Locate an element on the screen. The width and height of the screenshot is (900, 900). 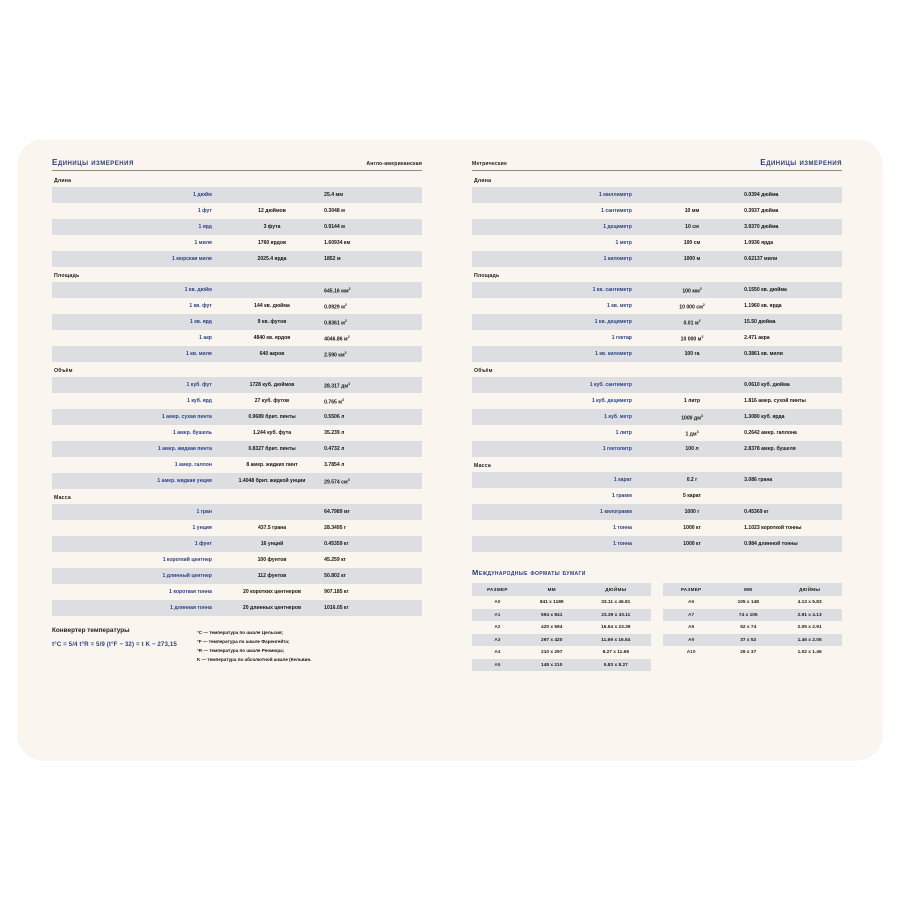
table-row: 1 акр 4840 кв. ярдов 4046.86 м2 is located at coordinates (237, 338).